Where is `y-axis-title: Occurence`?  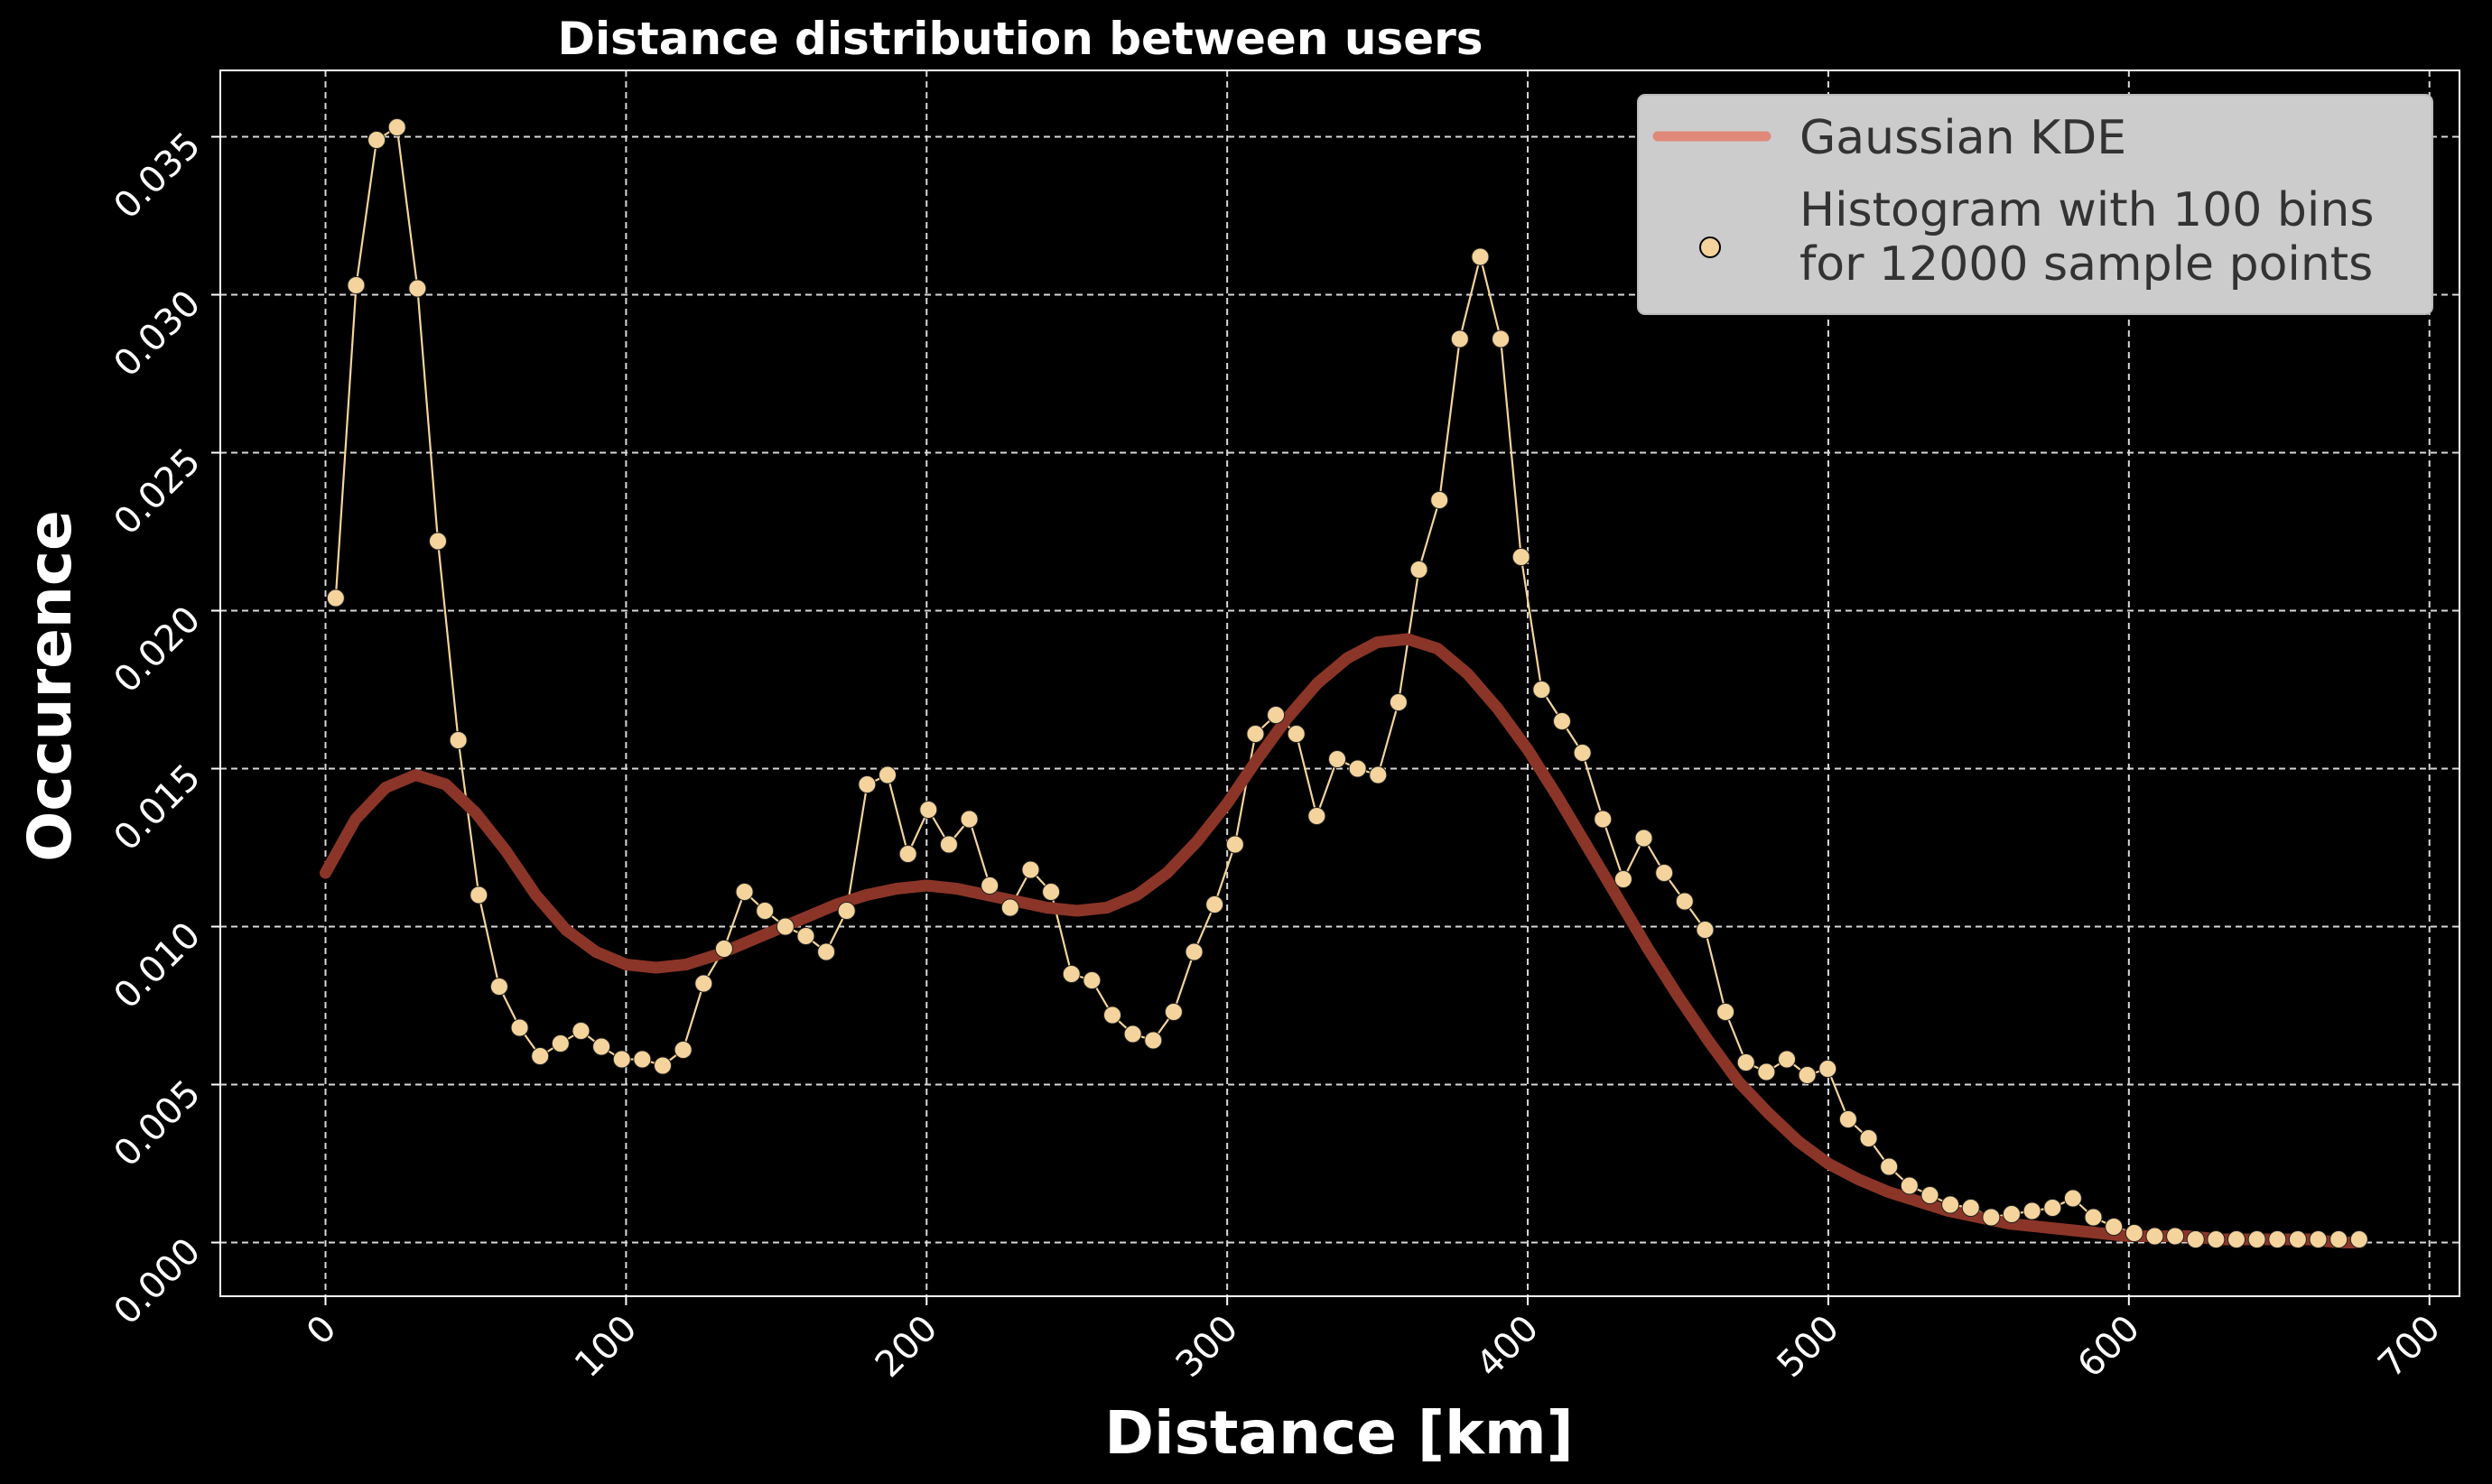
y-axis-title: Occurence is located at coordinates (50, 686).